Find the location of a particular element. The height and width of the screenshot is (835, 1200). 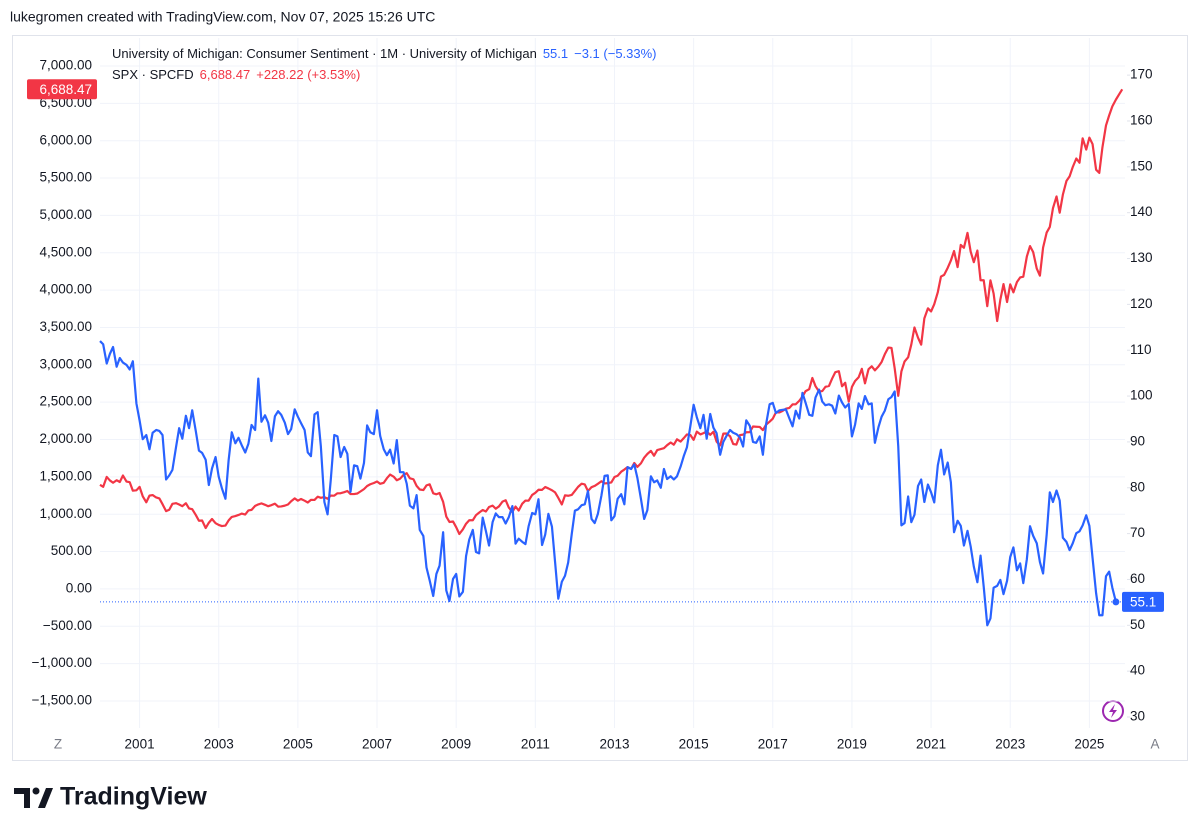

y-tick-label: 4,000.00 is located at coordinates (65, 289).